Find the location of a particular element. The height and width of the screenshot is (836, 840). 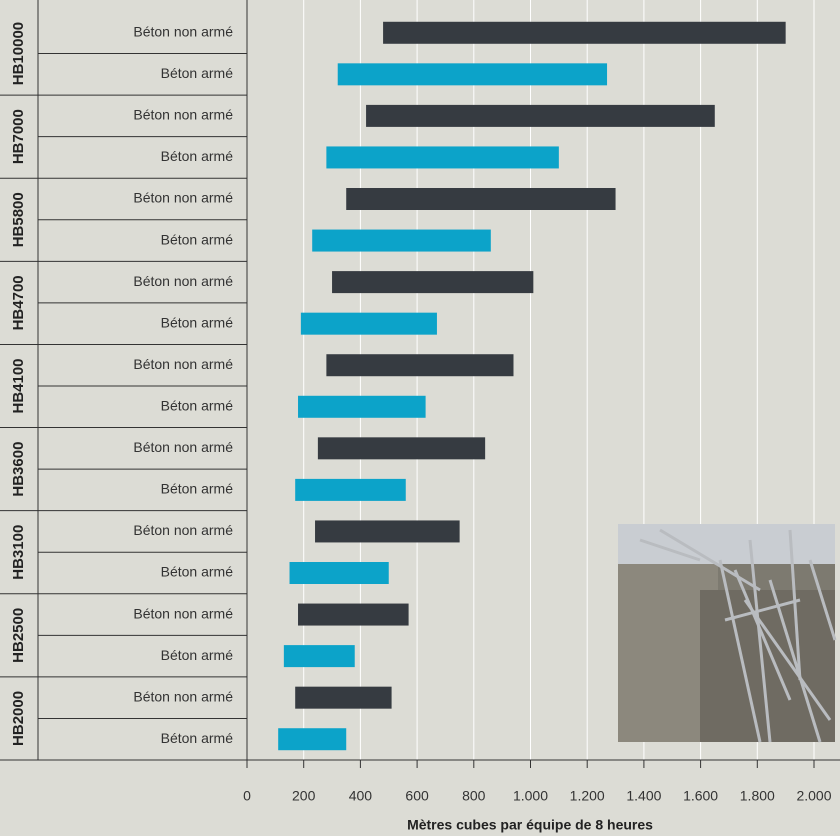

x-tick-label: 1.400 is located at coordinates (643, 796).